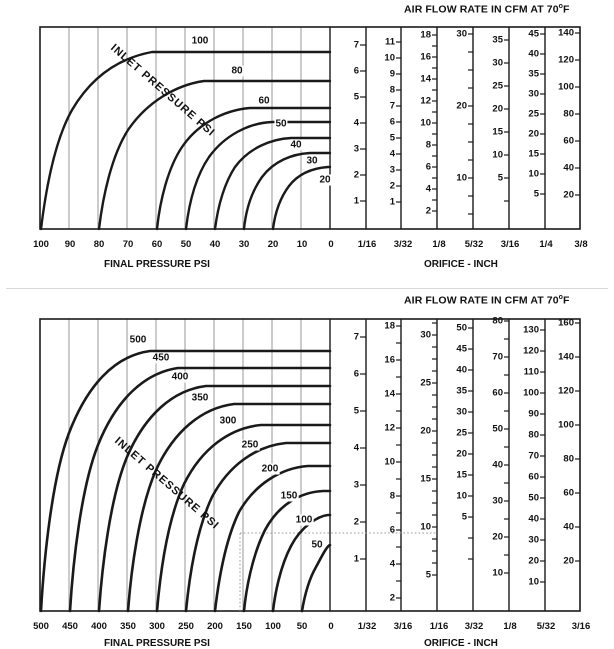 Image resolution: width=614 pixels, height=649 pixels. What do you see at coordinates (70, 626) in the screenshot?
I see `x-tick: 450` at bounding box center [70, 626].